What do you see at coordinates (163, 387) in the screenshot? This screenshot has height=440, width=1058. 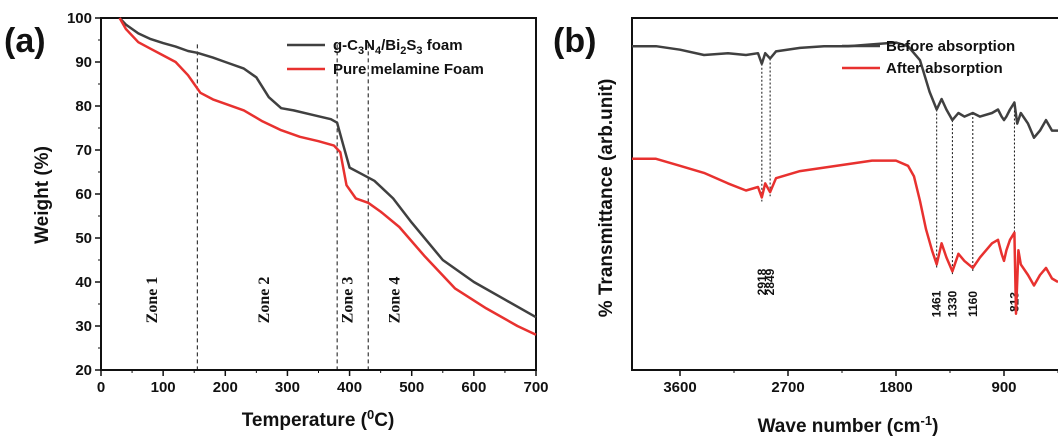 I see `x-tick-label: 100` at bounding box center [163, 387].